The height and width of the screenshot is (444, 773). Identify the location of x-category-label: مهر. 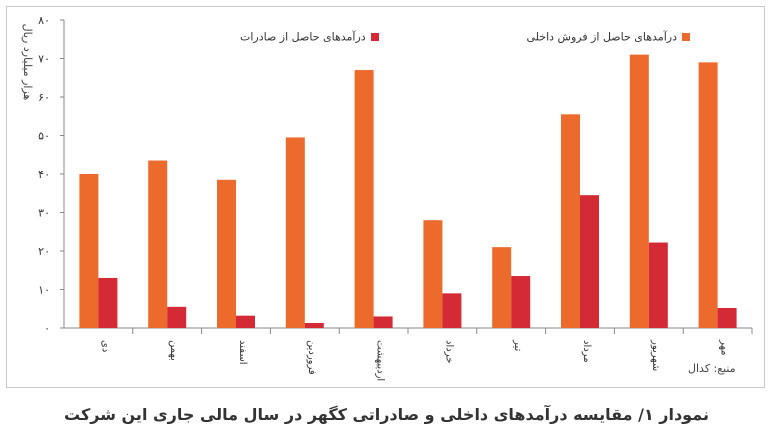
(724, 347).